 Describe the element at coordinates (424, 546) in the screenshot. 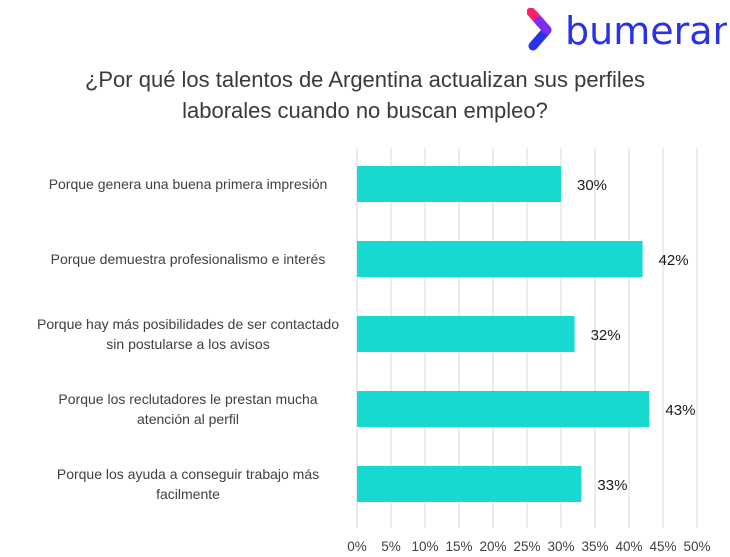

I see `x-tick-label: 10%` at that location.